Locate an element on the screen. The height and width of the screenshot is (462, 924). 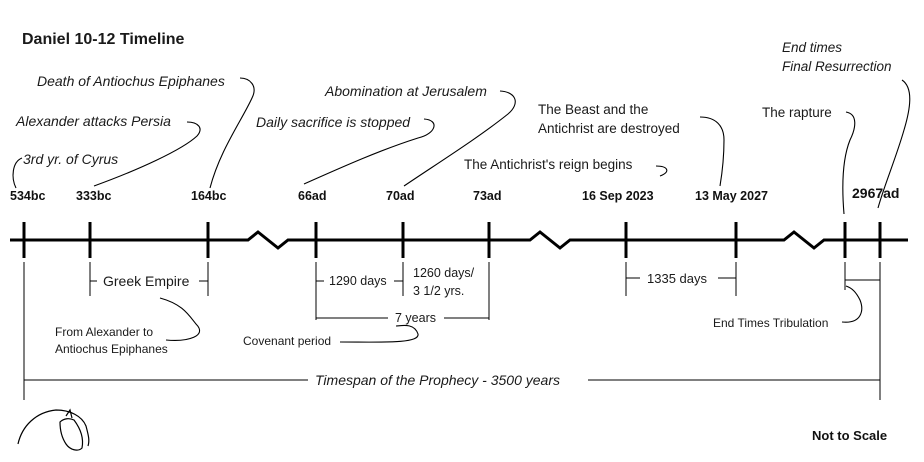
event-sacrifice: Daily sacrifice is stopped is located at coordinates (333, 122).